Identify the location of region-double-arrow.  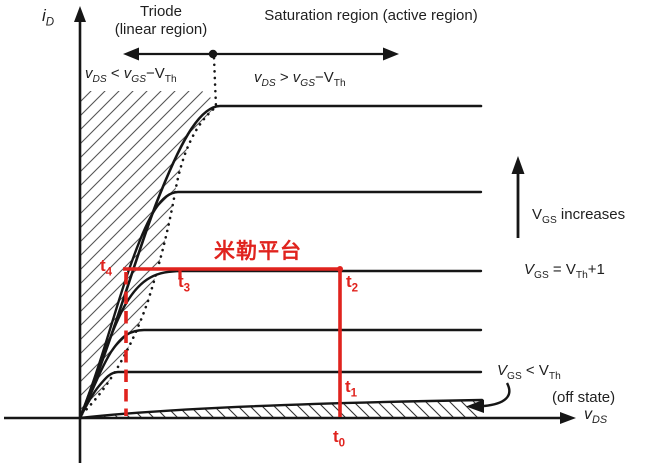
(261, 54).